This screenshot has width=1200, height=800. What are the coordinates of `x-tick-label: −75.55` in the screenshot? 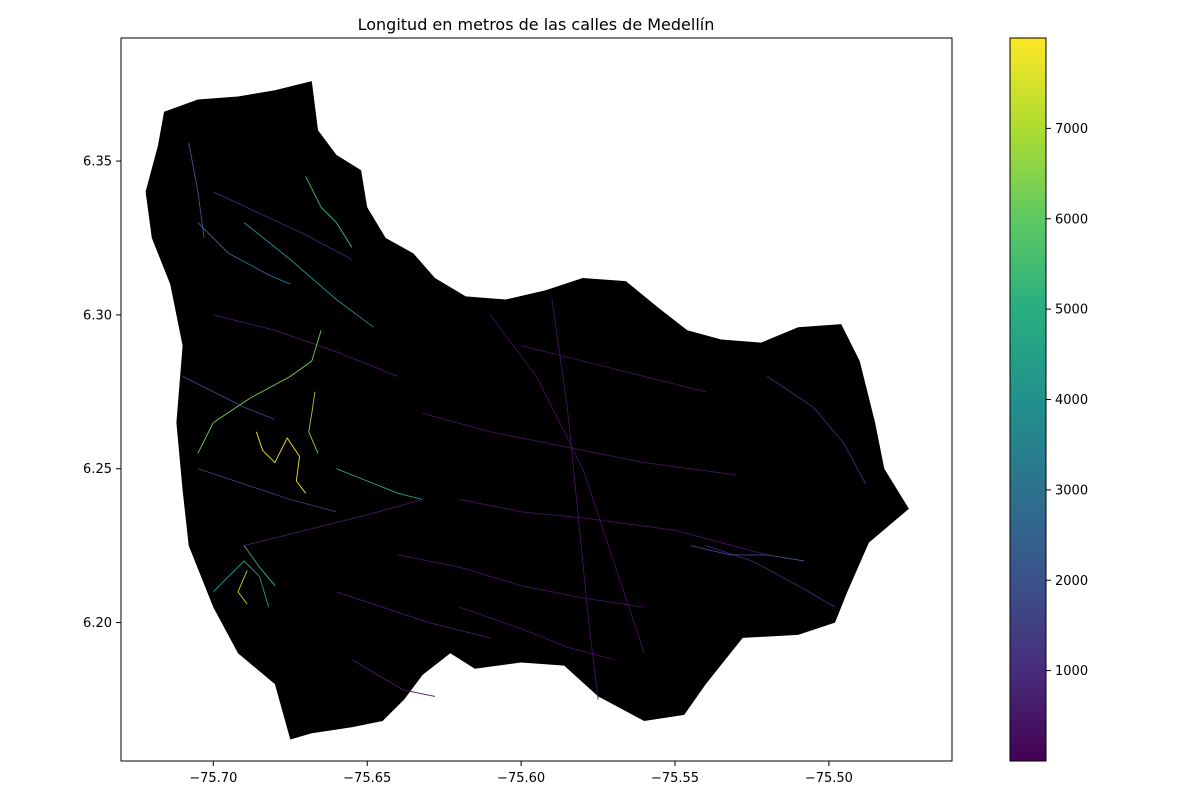 It's located at (675, 778).